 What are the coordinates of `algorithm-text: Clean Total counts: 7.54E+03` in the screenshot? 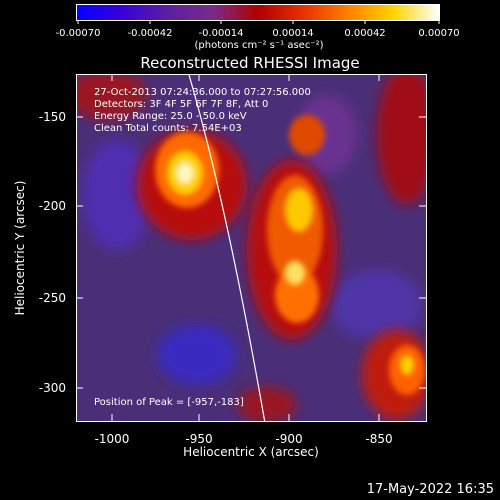 It's located at (168, 128).